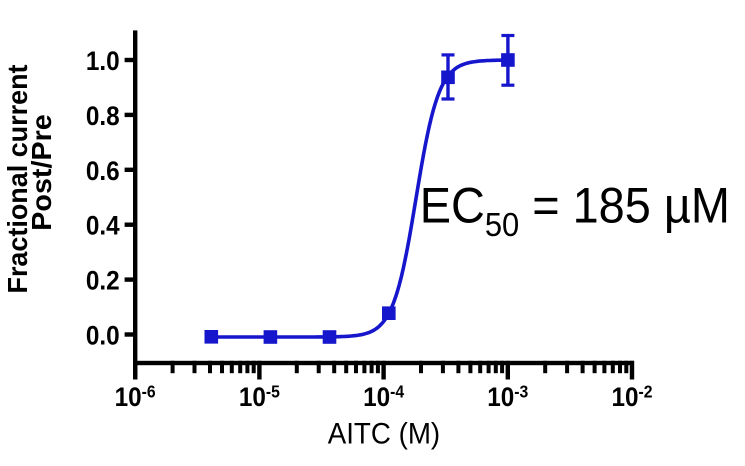 The image size is (745, 466). Describe the element at coordinates (384, 434) in the screenshot. I see `svg-text: AITC (M)` at that location.